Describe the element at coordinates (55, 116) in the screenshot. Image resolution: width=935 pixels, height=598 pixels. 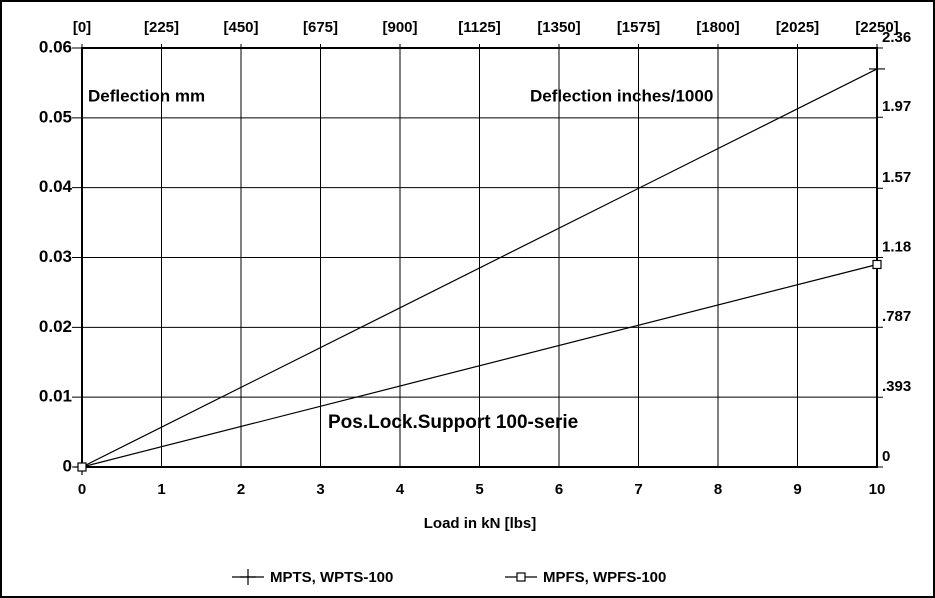
I see `y-tick-label: 0.05` at that location.